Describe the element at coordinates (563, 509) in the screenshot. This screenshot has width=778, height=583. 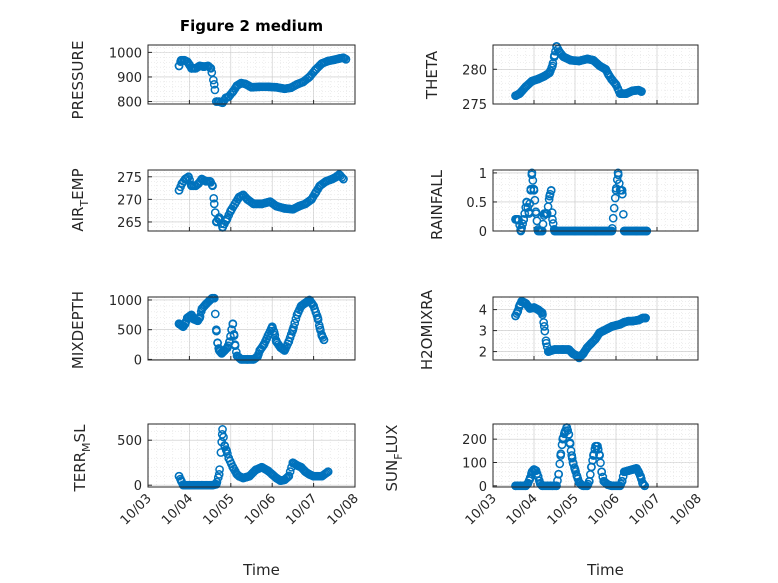
I see `x-tick-label: 10/05` at that location.